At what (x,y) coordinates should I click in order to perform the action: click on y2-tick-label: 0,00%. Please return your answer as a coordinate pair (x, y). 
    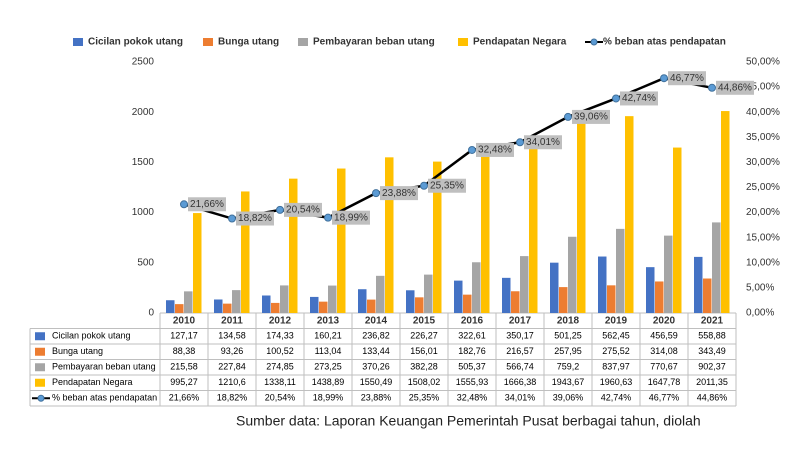
    Looking at the image, I should click on (760, 313).